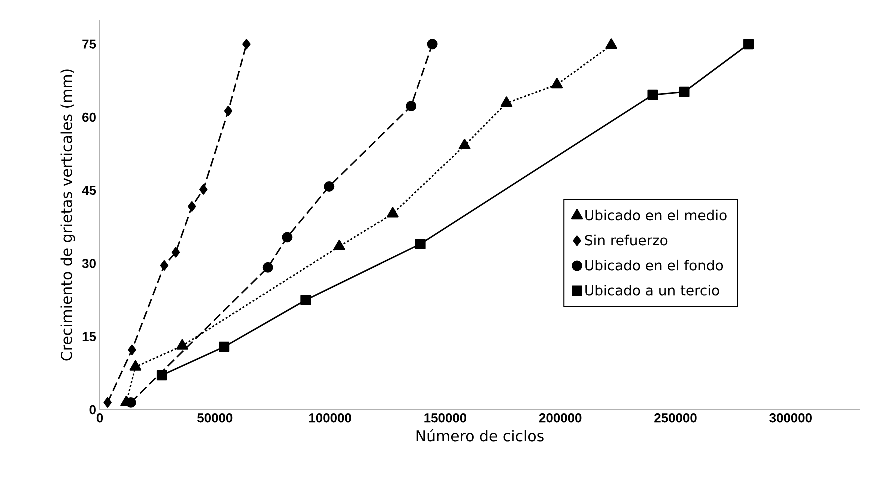 This screenshot has width=878, height=488. Describe the element at coordinates (89, 191) in the screenshot. I see `y-tick-label: 45` at that location.